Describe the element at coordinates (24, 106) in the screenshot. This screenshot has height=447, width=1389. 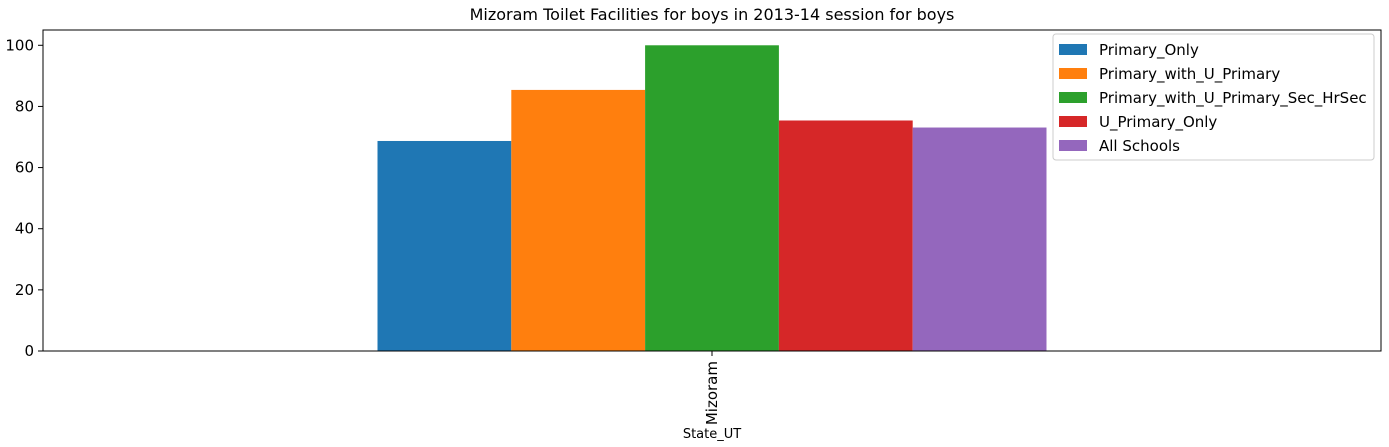
I see `y-tick-label: 80` at that location.